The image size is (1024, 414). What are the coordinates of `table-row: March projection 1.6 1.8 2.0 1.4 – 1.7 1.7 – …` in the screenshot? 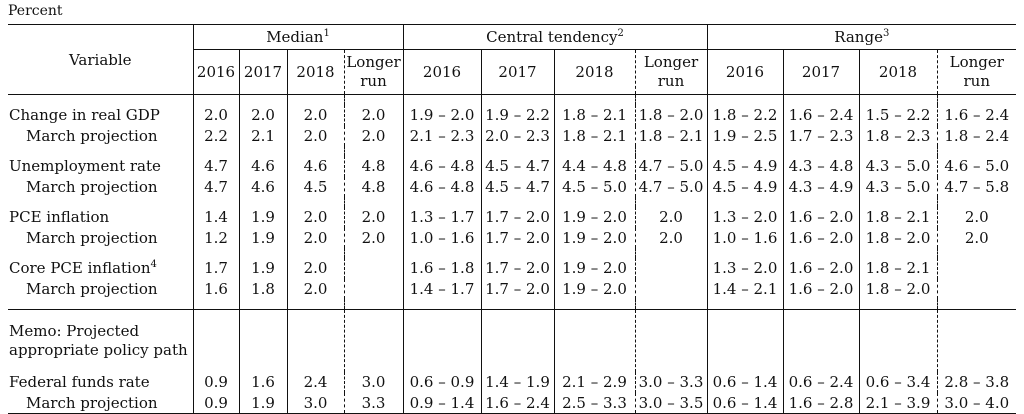 It's located at (512, 288).